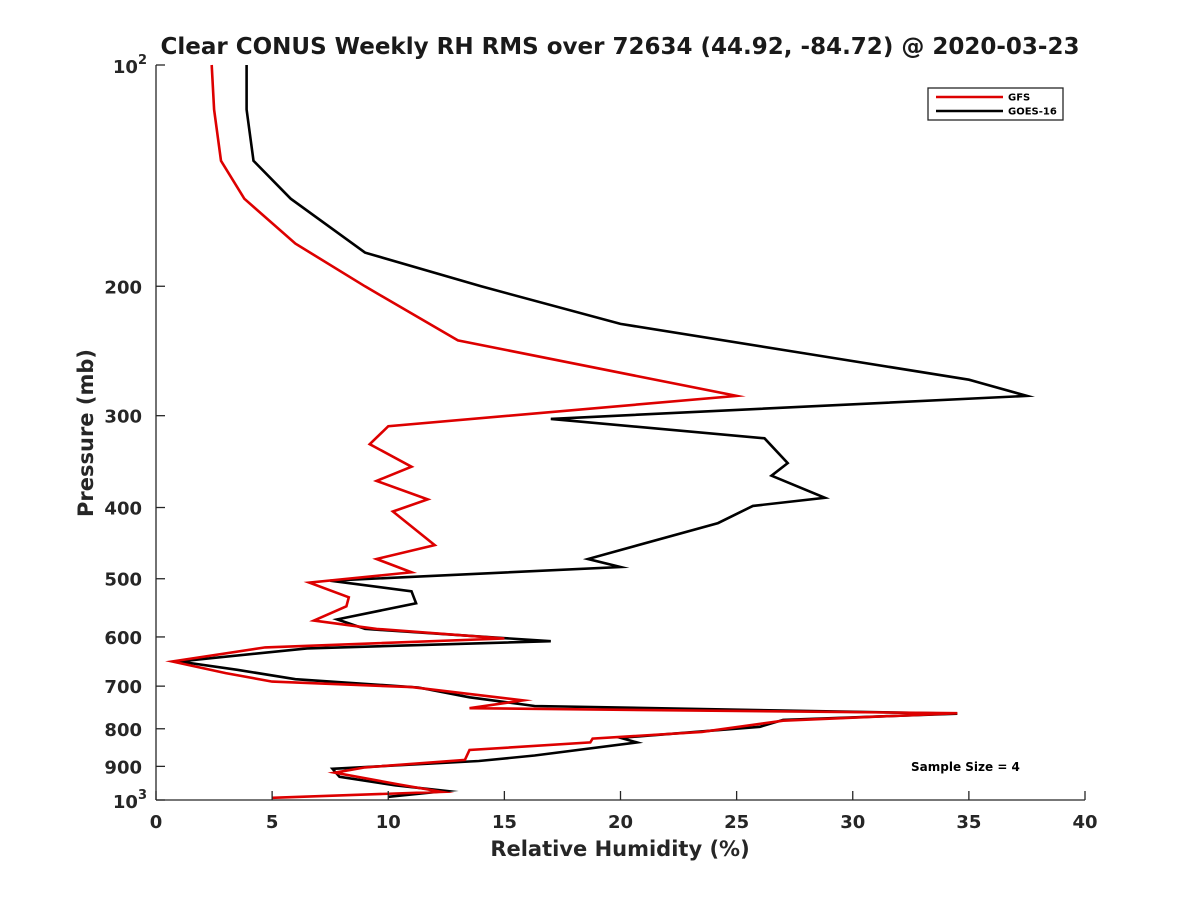 The height and width of the screenshot is (900, 1200). I want to click on legend: GFS GOES-16, so click(995, 104).